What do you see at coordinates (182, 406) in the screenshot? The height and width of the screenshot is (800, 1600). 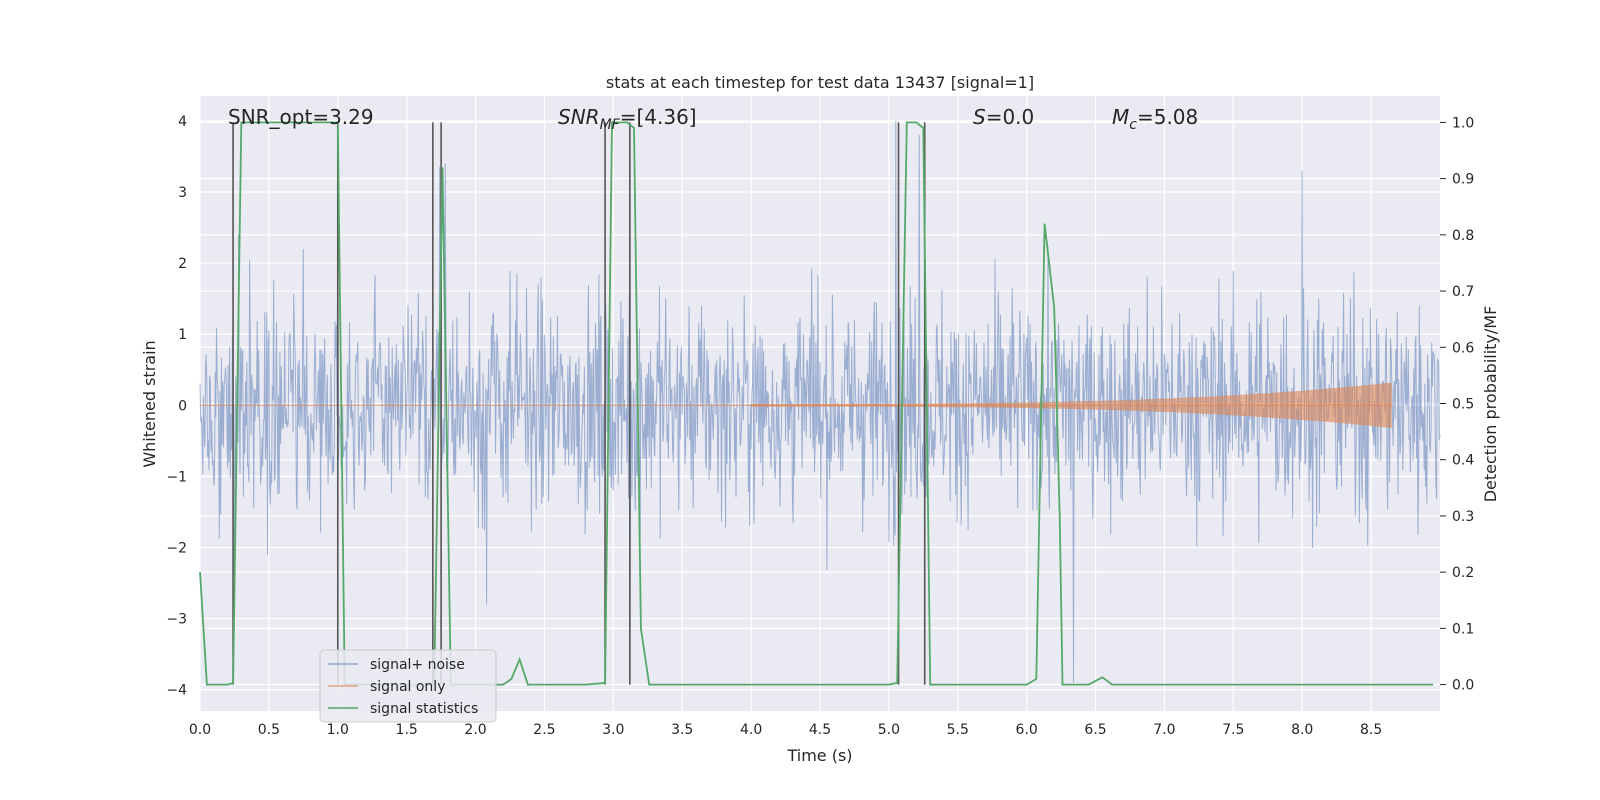 I see `y-tick-label: 0` at bounding box center [182, 406].